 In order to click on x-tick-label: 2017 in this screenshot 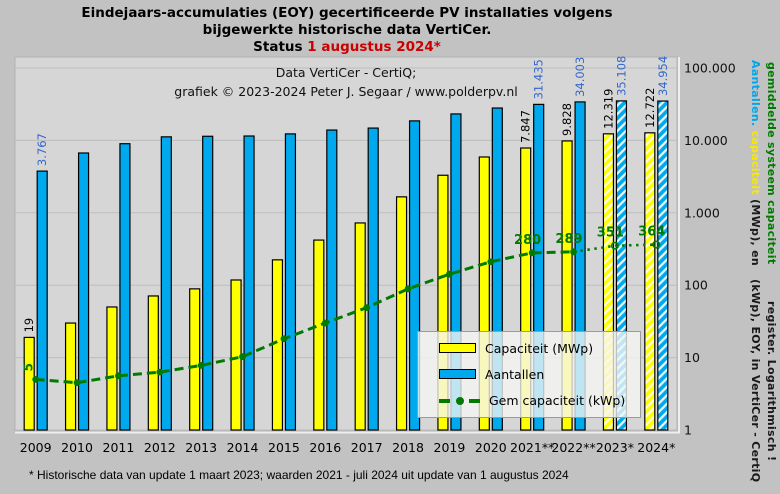, I will do `click(367, 447)`.